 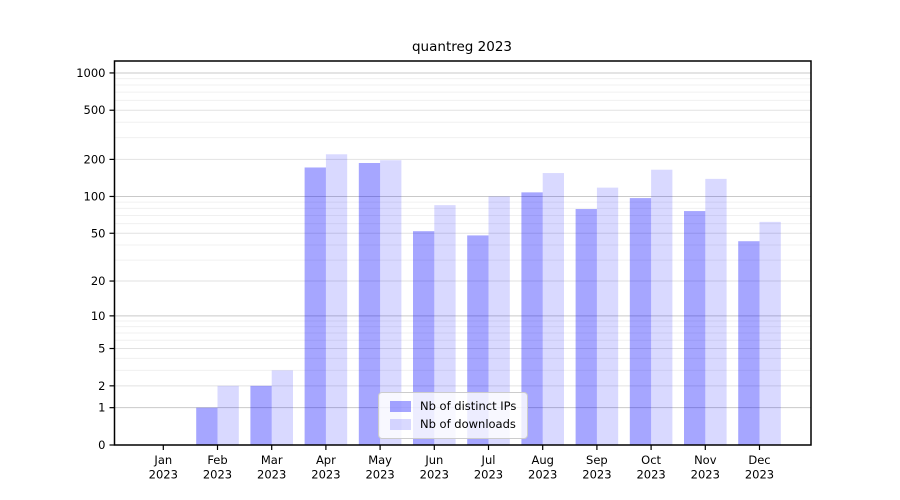 What do you see at coordinates (391, 303) in the screenshot?
I see `bar-may-downloads` at bounding box center [391, 303].